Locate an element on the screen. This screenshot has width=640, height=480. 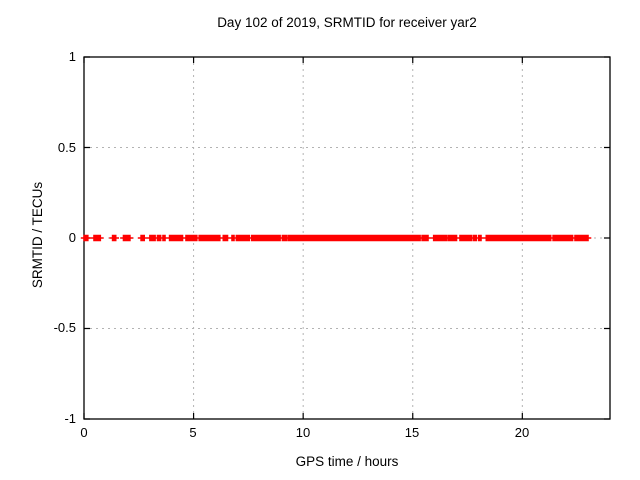
x-tick-label: 10 is located at coordinates (303, 432).